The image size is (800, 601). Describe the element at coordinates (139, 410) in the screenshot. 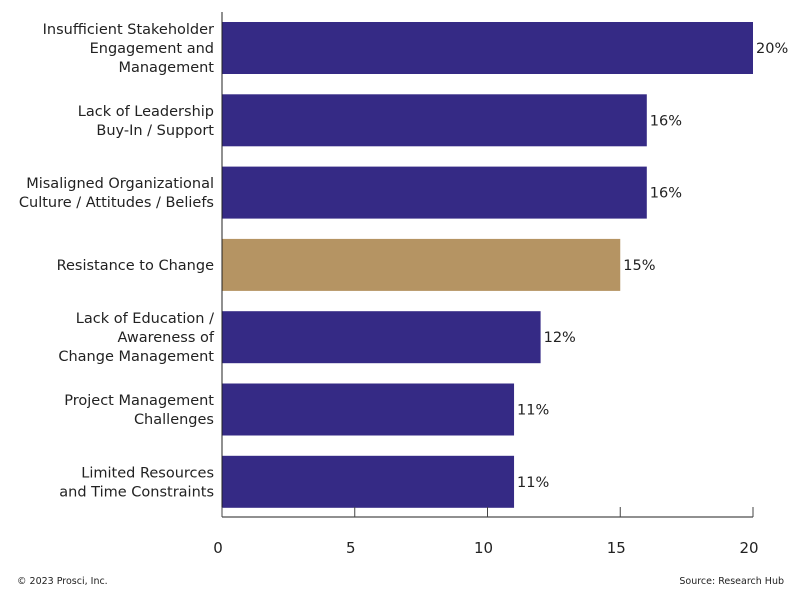

I see `category-label: Project Management Challenges` at that location.